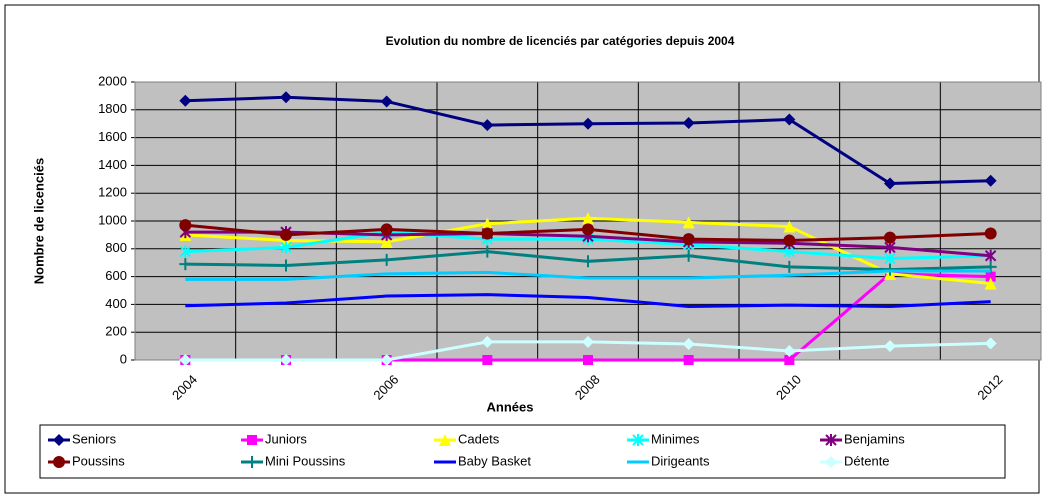 The width and height of the screenshot is (1044, 499). What do you see at coordinates (112, 80) in the screenshot?
I see `y-tick-label: 2000` at bounding box center [112, 80].